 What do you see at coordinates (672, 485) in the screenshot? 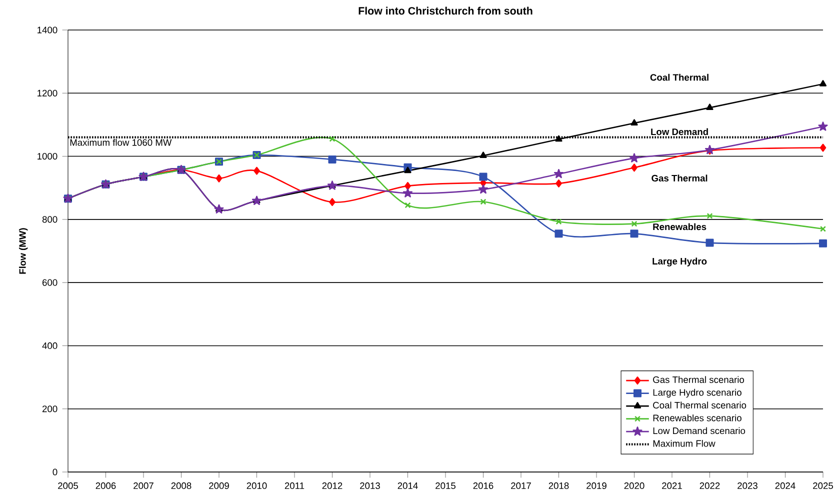
I see `x-tick-label: 2021` at bounding box center [672, 485].